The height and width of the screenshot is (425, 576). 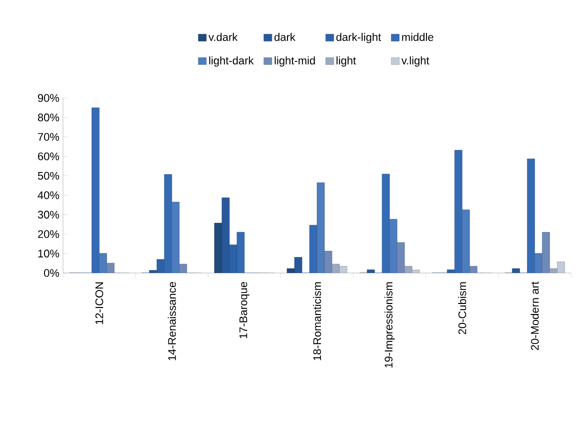 What do you see at coordinates (49, 136) in the screenshot?
I see `y-tick-label: 70%` at bounding box center [49, 136].